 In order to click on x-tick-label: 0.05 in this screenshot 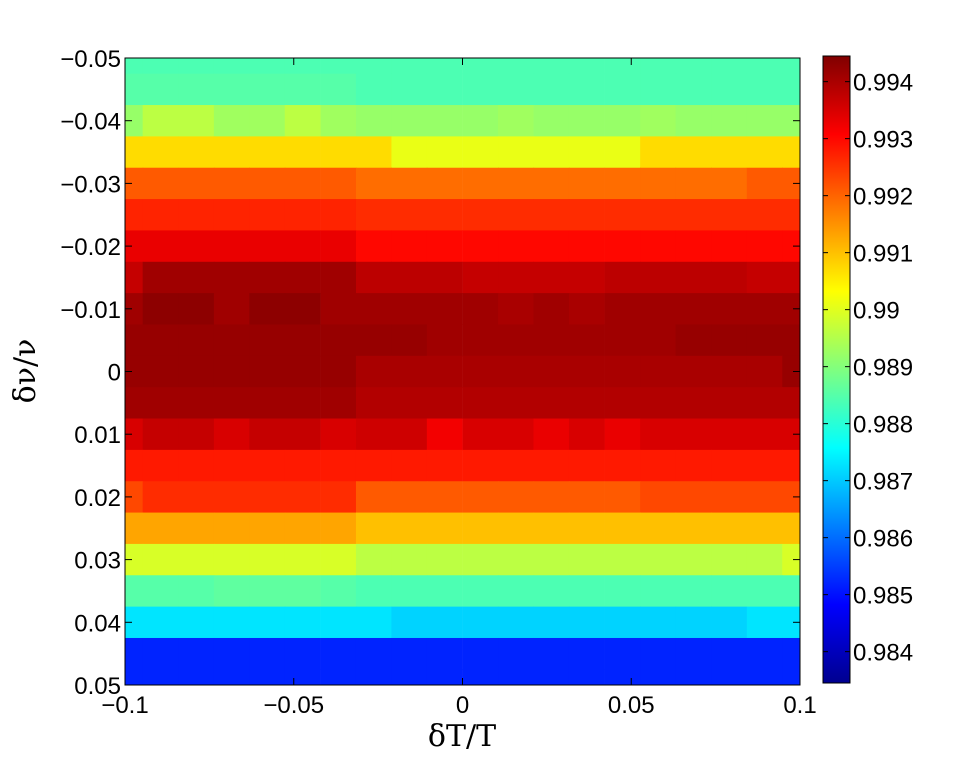, I will do `click(631, 705)`.